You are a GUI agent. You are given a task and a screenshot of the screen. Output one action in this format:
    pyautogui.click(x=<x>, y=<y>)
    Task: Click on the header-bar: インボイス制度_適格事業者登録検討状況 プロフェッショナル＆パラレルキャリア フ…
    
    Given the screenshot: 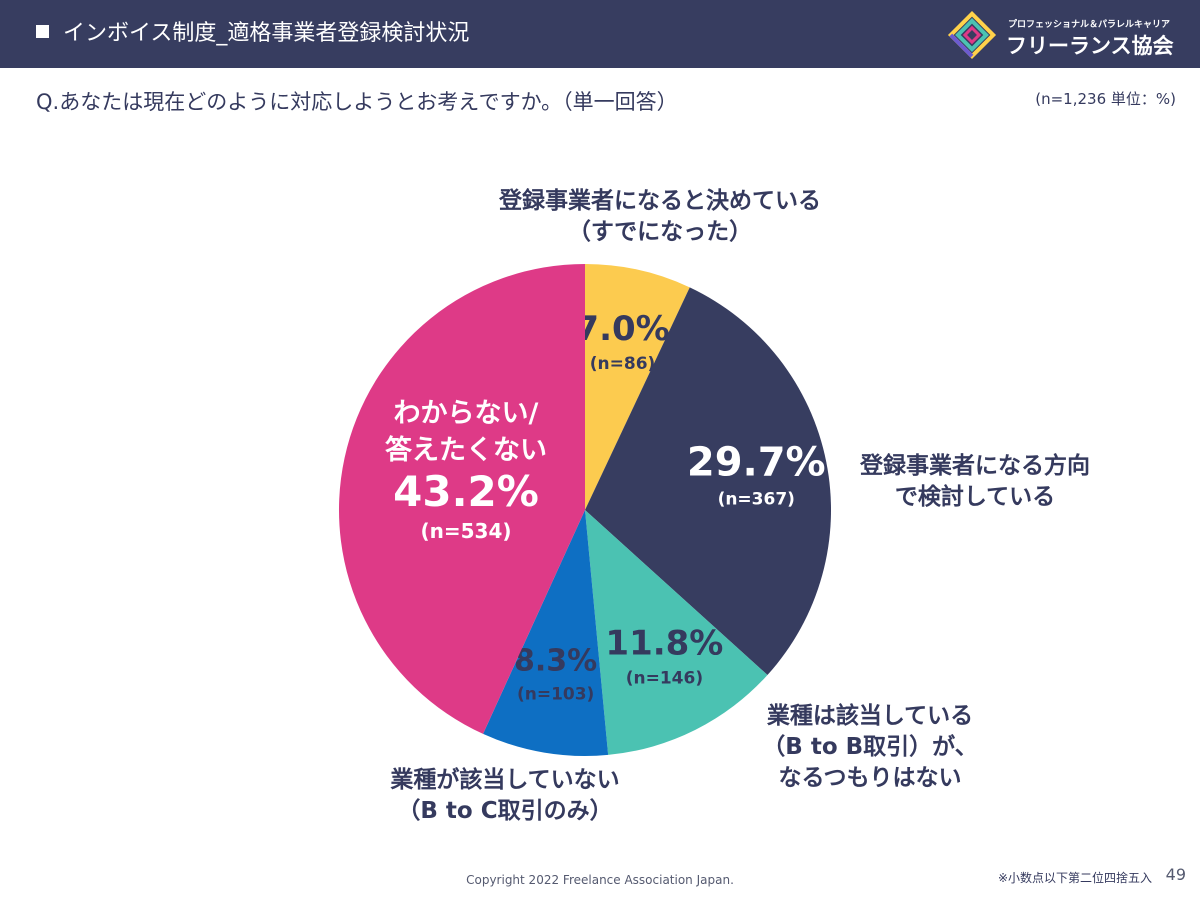 What is the action you would take?
    pyautogui.click(x=600, y=34)
    